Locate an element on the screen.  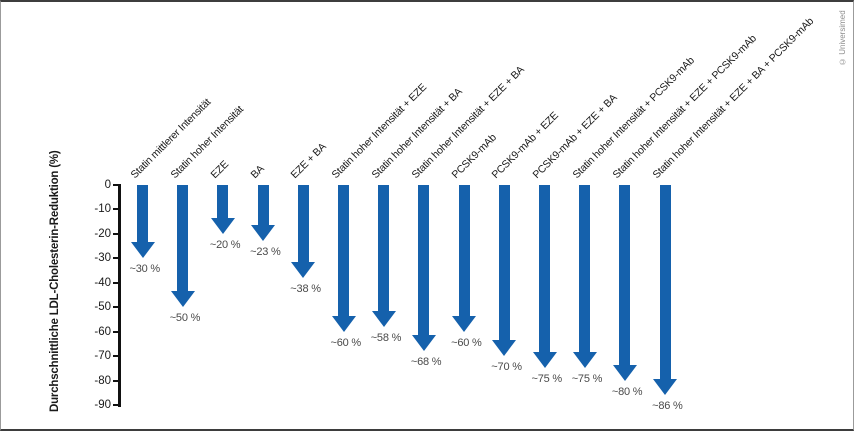
y-tick-label: -50 is located at coordinates (102, 307).